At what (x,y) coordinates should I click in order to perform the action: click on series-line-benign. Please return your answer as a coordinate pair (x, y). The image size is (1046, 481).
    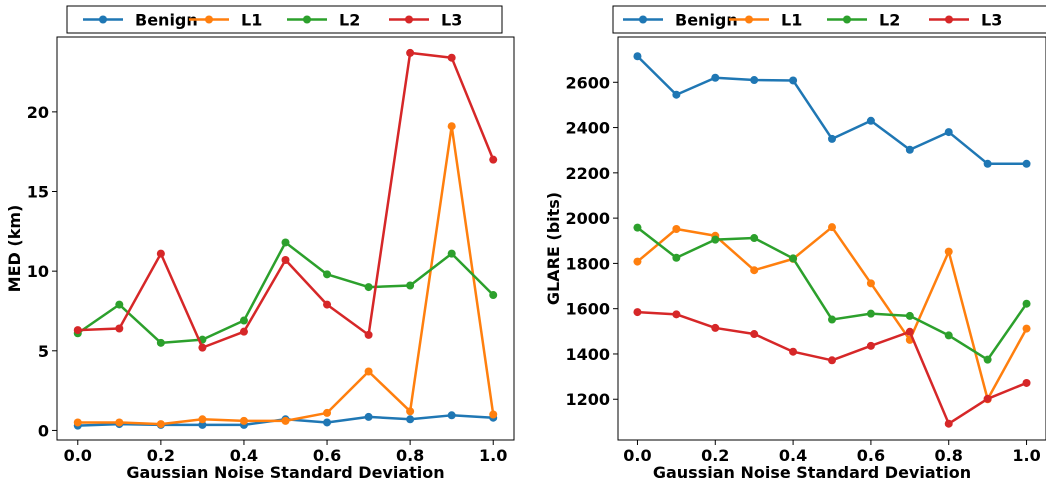
    Looking at the image, I should click on (831, 110).